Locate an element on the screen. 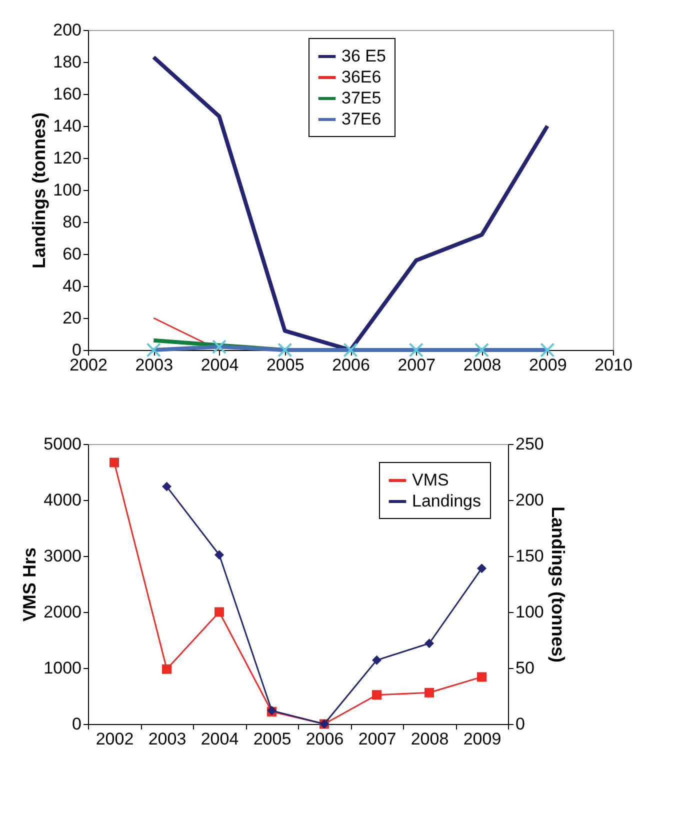 This screenshot has height=840, width=675. y2-tick-label: 250 is located at coordinates (530, 444).